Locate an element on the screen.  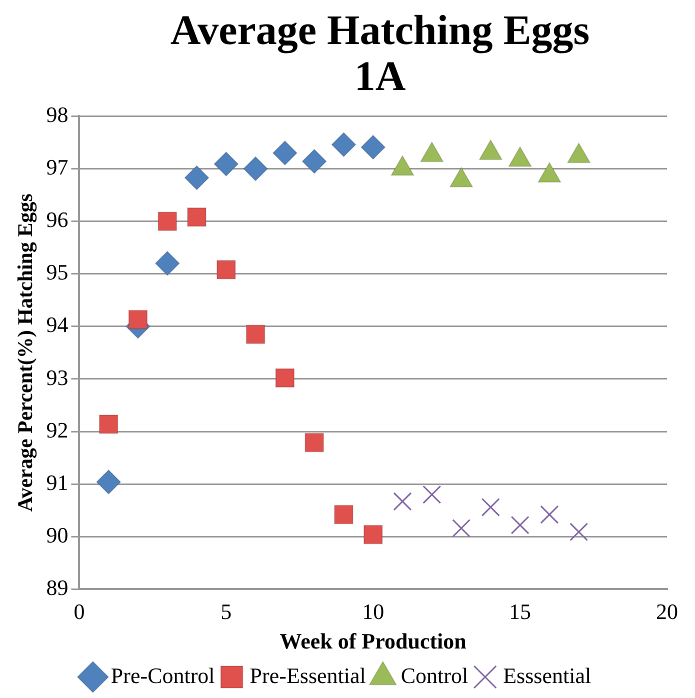
legend-label: Esssential is located at coordinates (547, 675).